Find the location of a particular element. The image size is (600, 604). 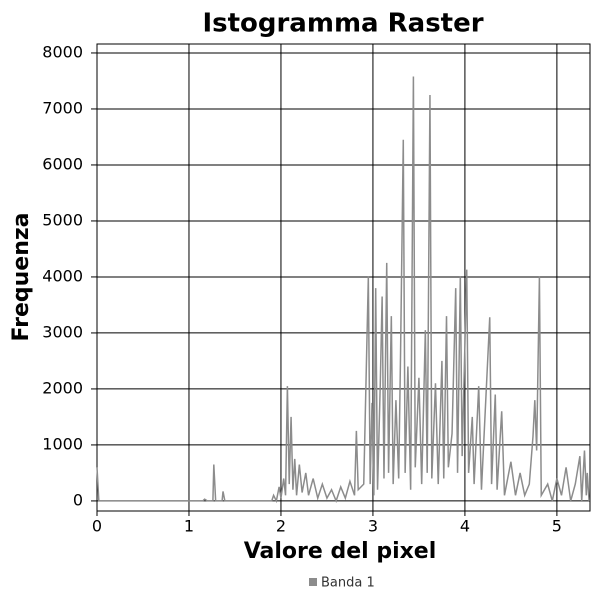

y-tick-label: 8000 is located at coordinates (62, 51).